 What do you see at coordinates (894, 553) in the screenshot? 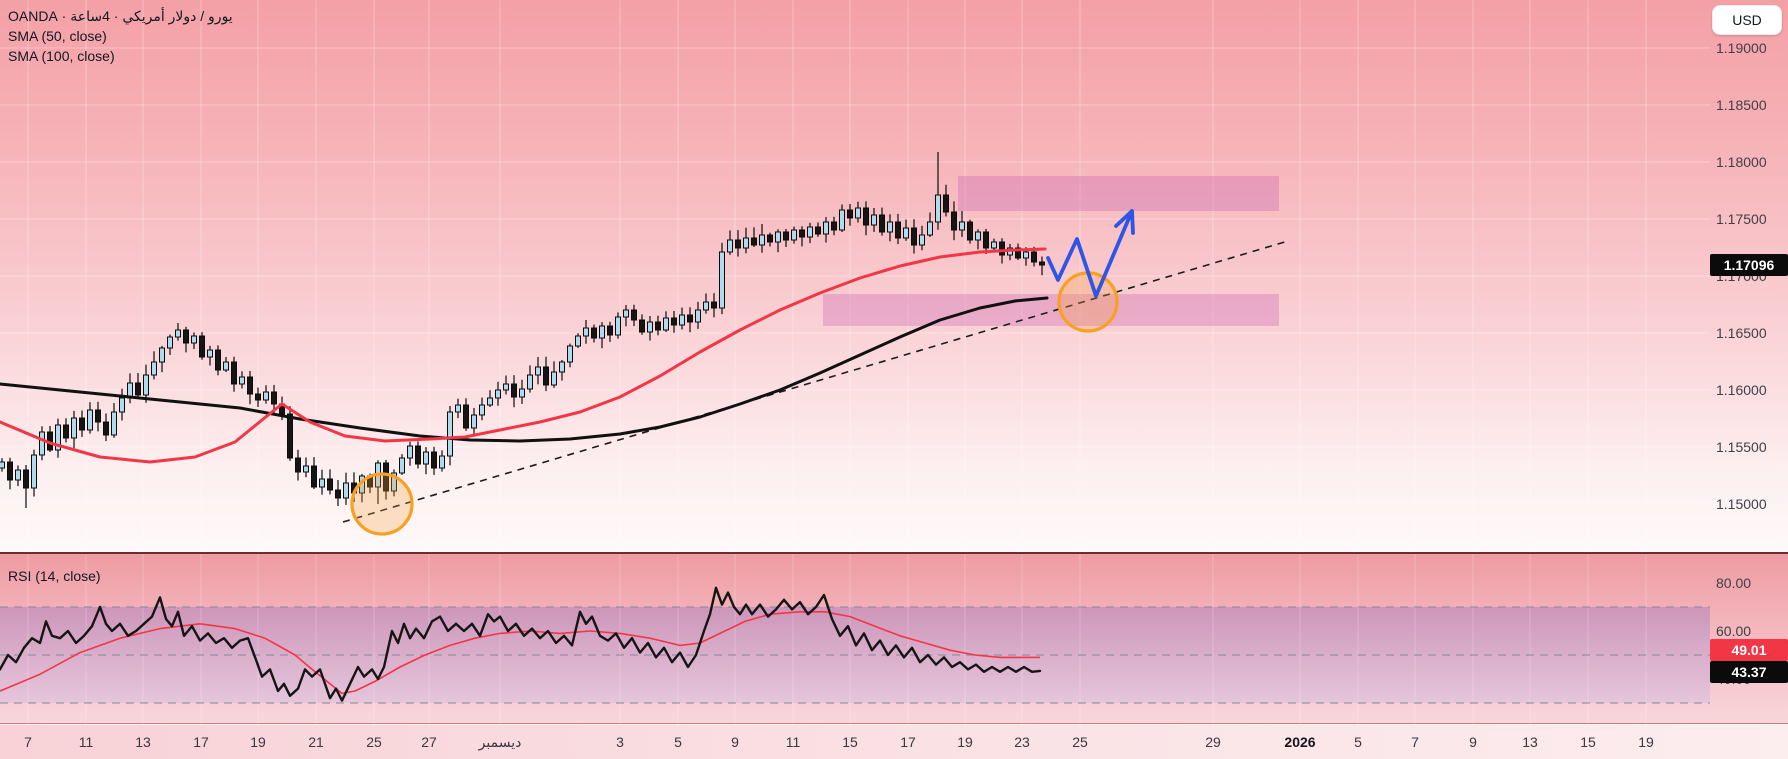
I see `pane-separator` at bounding box center [894, 553].